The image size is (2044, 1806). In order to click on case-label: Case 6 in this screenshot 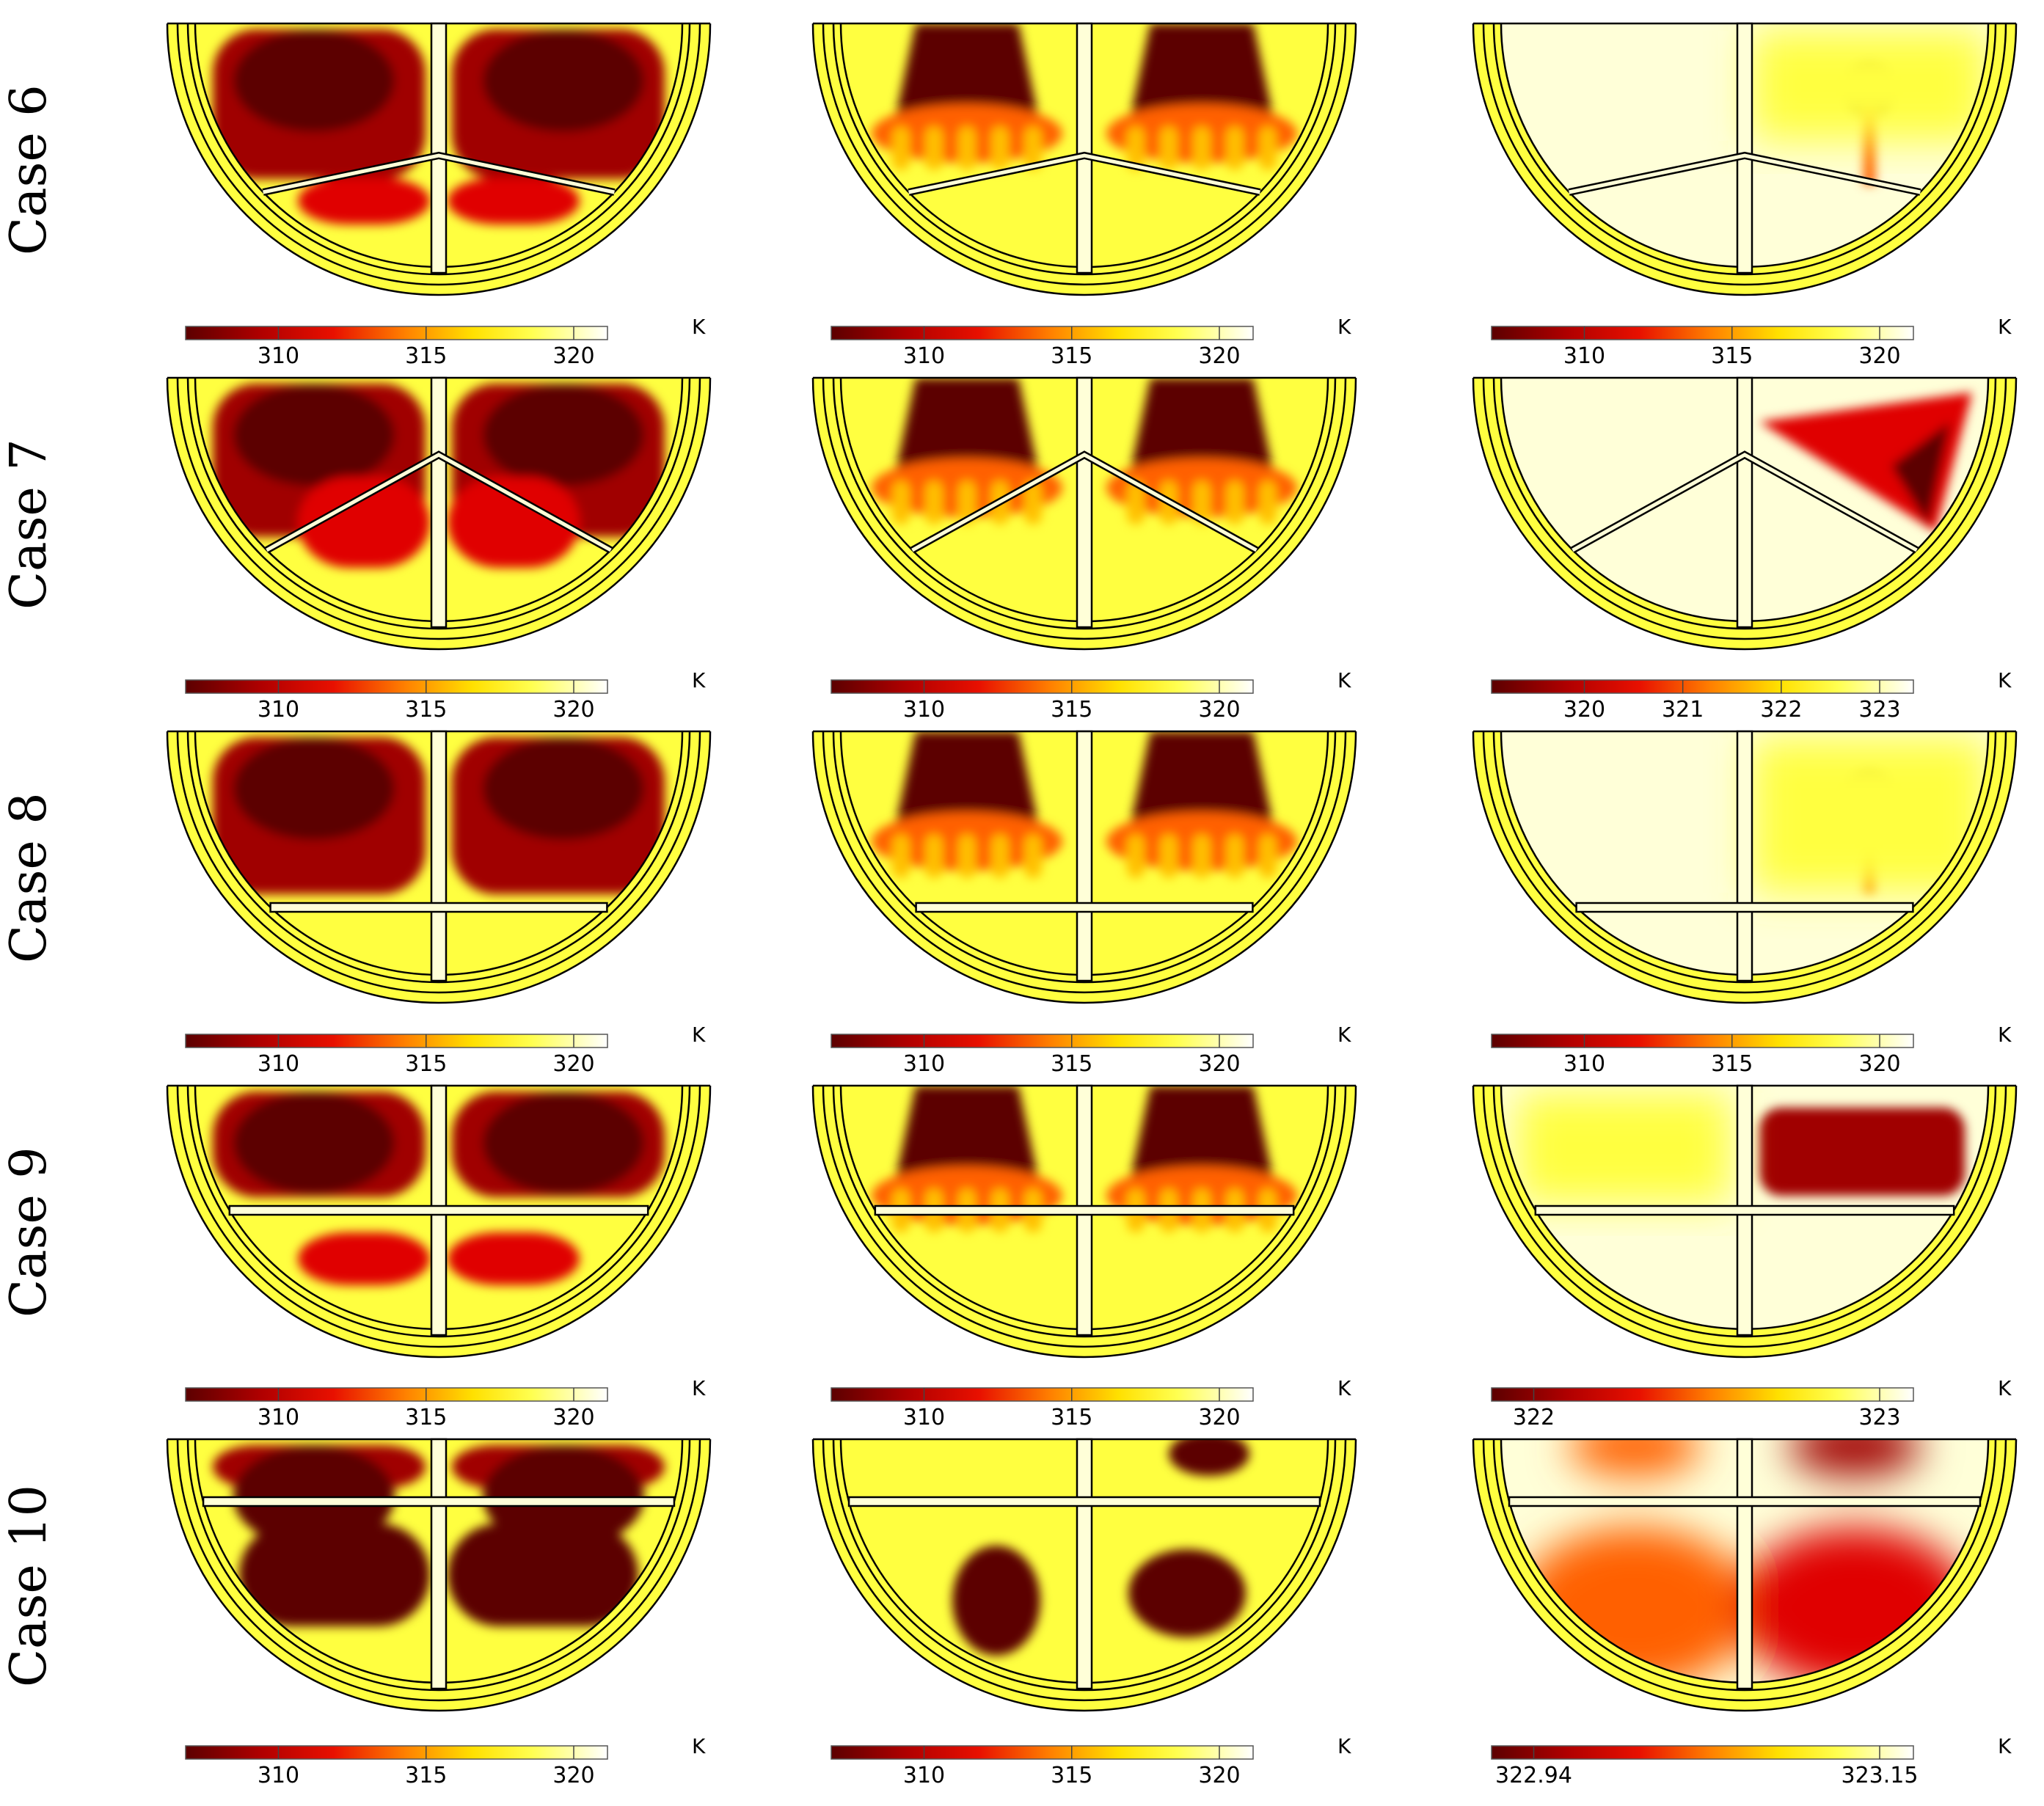, I will do `click(29, 170)`.